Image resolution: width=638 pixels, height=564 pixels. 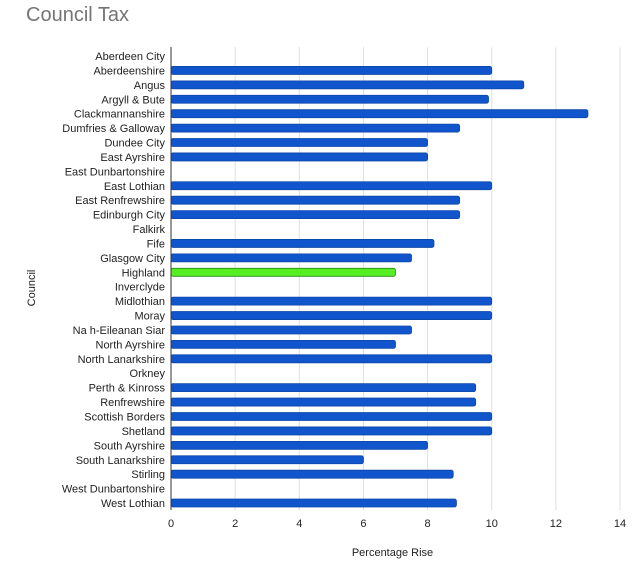 What do you see at coordinates (119, 331) in the screenshot?
I see `category-label-na-h-eileanan-siar: Na h-Eileanan Siar` at bounding box center [119, 331].